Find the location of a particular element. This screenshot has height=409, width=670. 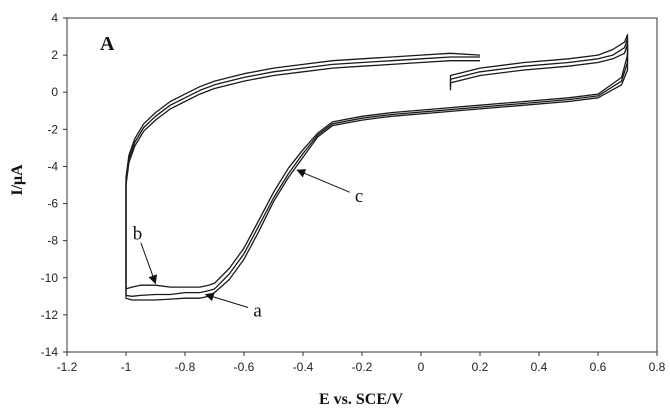

annotation-label-b: b is located at coordinates (138, 233).